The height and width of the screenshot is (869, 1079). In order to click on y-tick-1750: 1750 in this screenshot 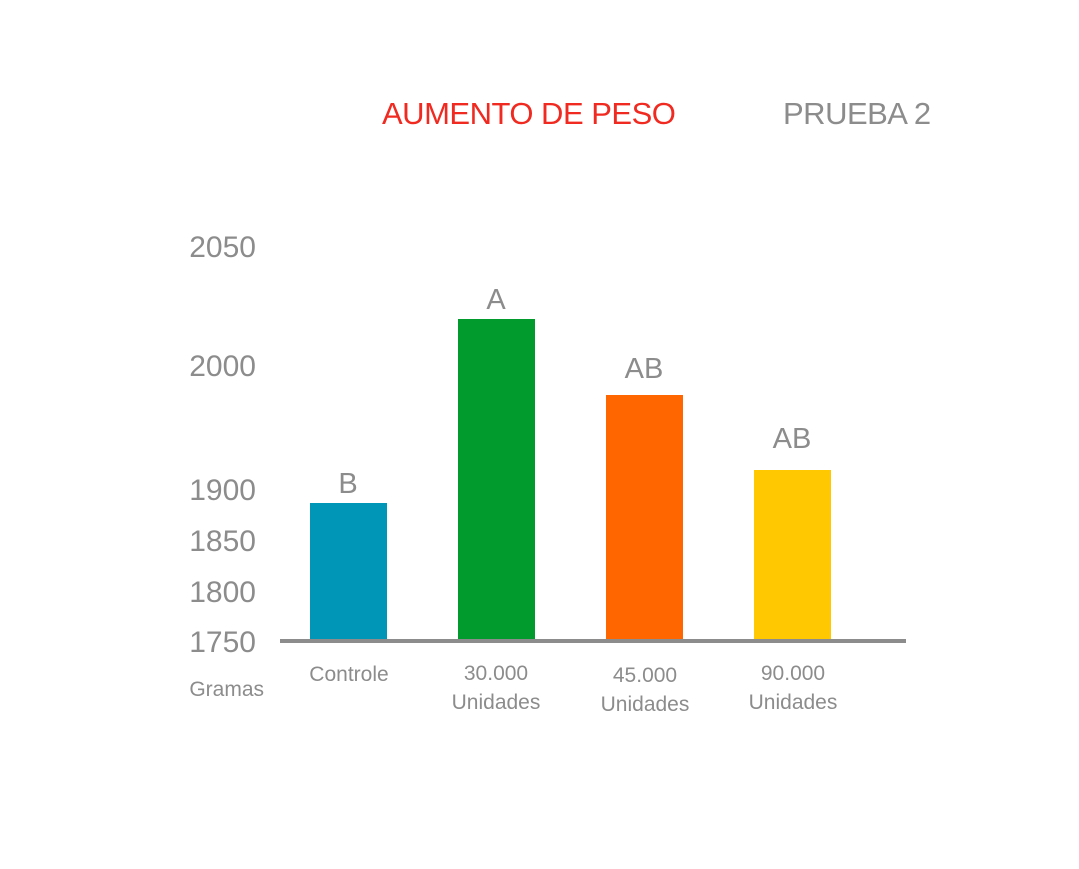, I will do `click(222, 642)`.